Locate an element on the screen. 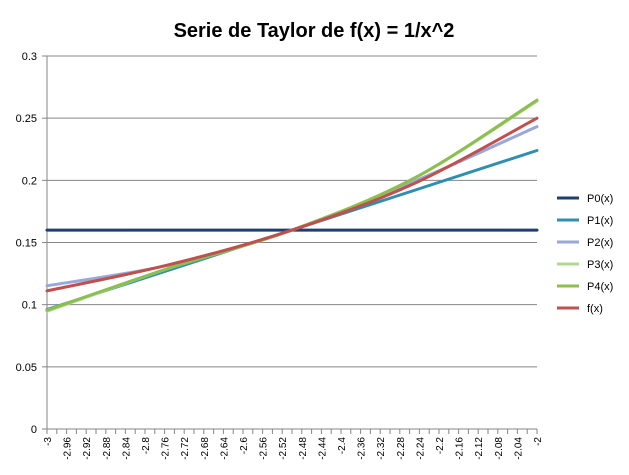 The height and width of the screenshot is (475, 629). x-tick-label: -2.92 is located at coordinates (87, 448).